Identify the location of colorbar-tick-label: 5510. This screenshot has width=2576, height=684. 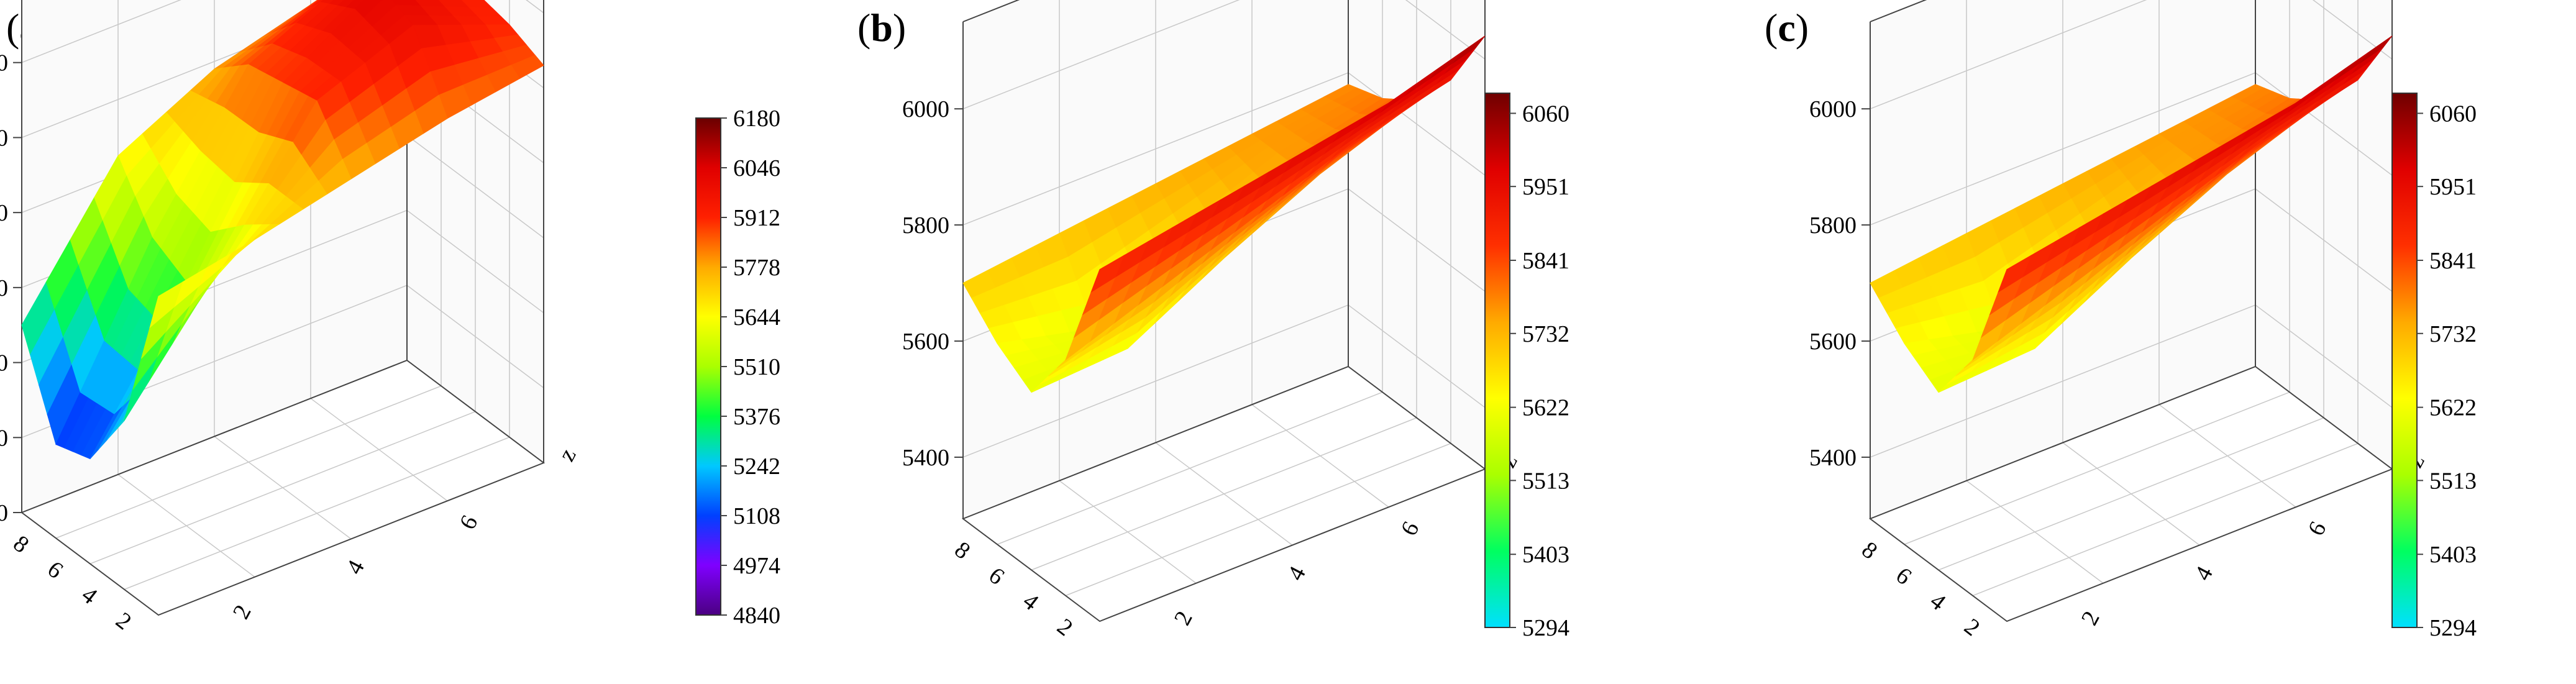
(756, 367).